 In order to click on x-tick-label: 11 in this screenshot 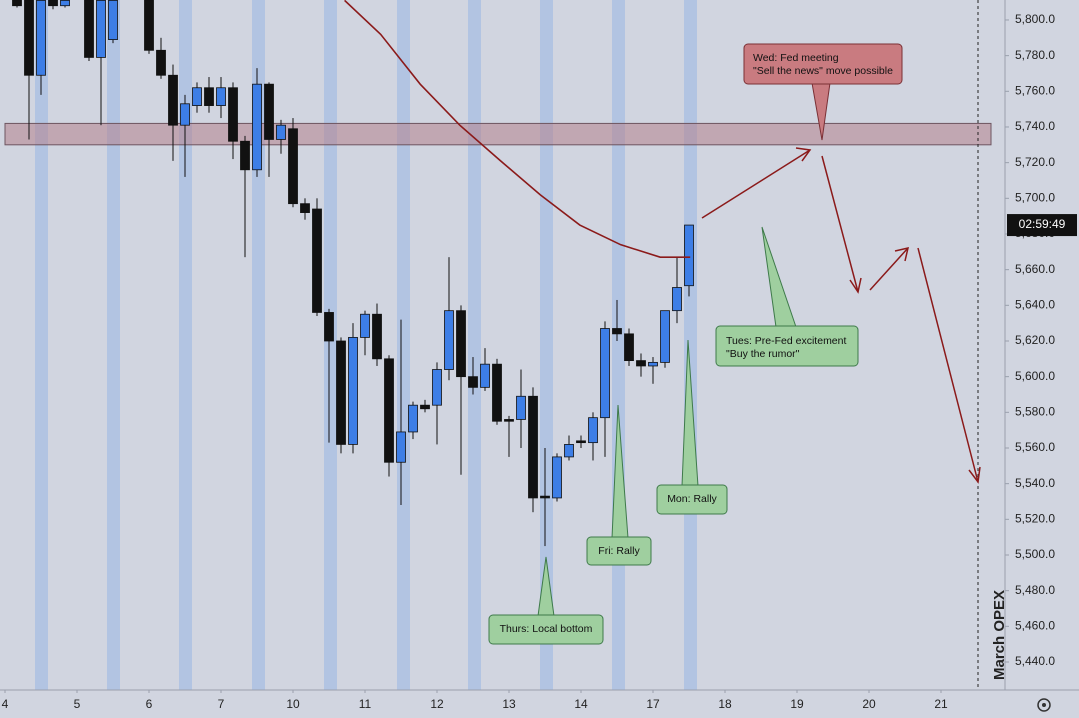, I will do `click(365, 704)`.